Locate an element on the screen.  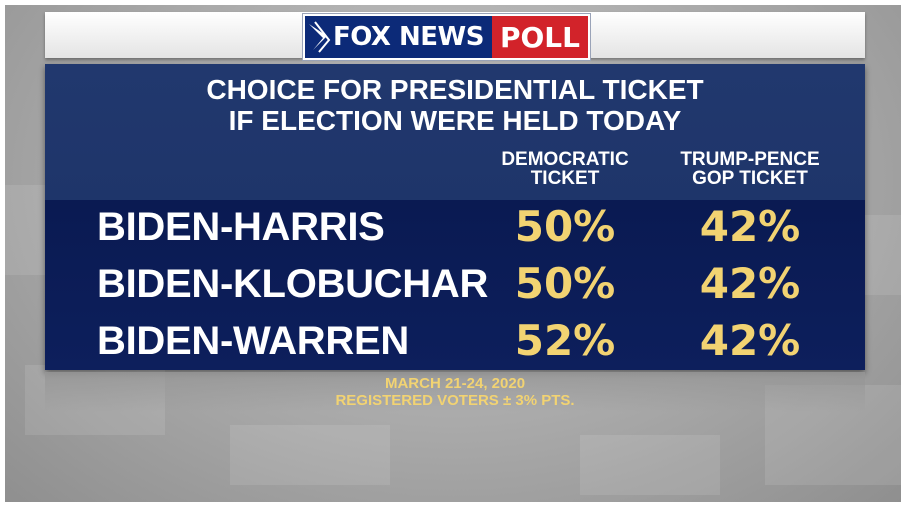
column-header-line-1: DEMOCRATIC is located at coordinates (565, 159).